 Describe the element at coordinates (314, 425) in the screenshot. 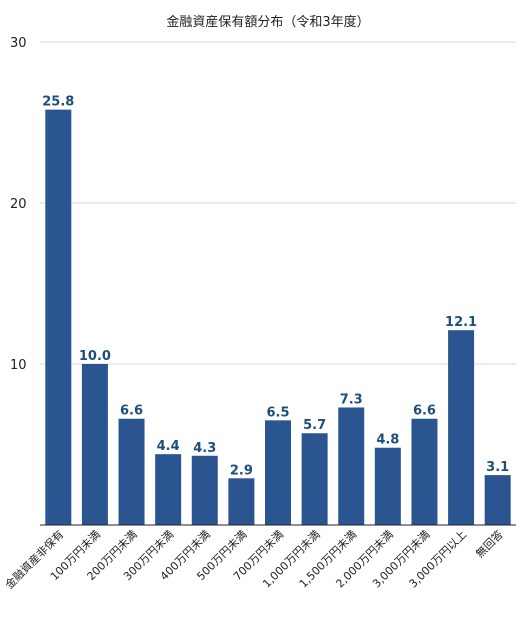

I see `data-label: 5.7` at that location.